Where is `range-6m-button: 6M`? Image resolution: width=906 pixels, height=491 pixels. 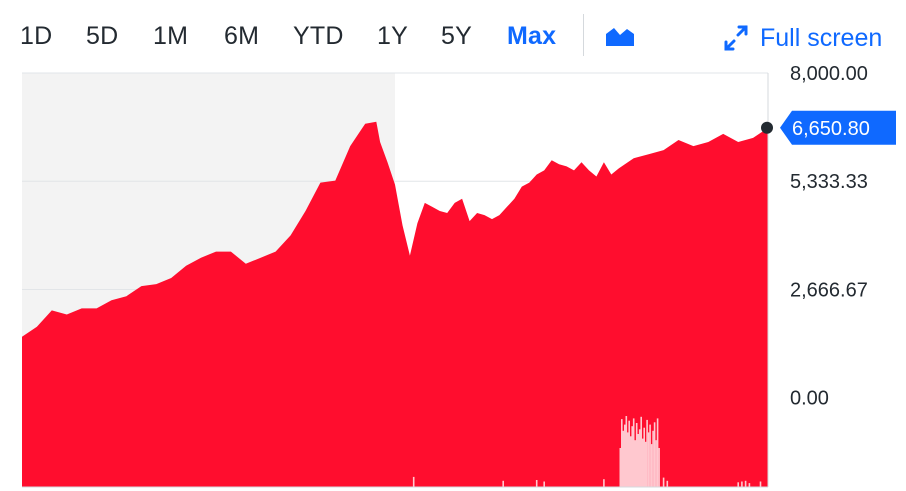 range-6m-button: 6M is located at coordinates (242, 36).